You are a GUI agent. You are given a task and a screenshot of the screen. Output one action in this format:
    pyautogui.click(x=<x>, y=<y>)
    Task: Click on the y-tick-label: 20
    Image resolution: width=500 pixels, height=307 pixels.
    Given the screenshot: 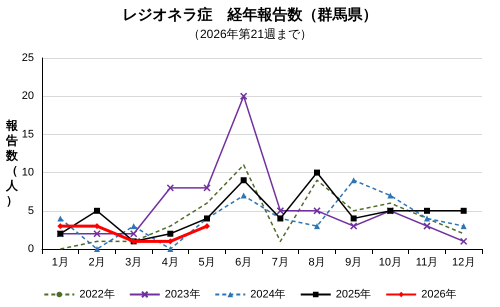 What is the action you would take?
    pyautogui.click(x=28, y=96)
    